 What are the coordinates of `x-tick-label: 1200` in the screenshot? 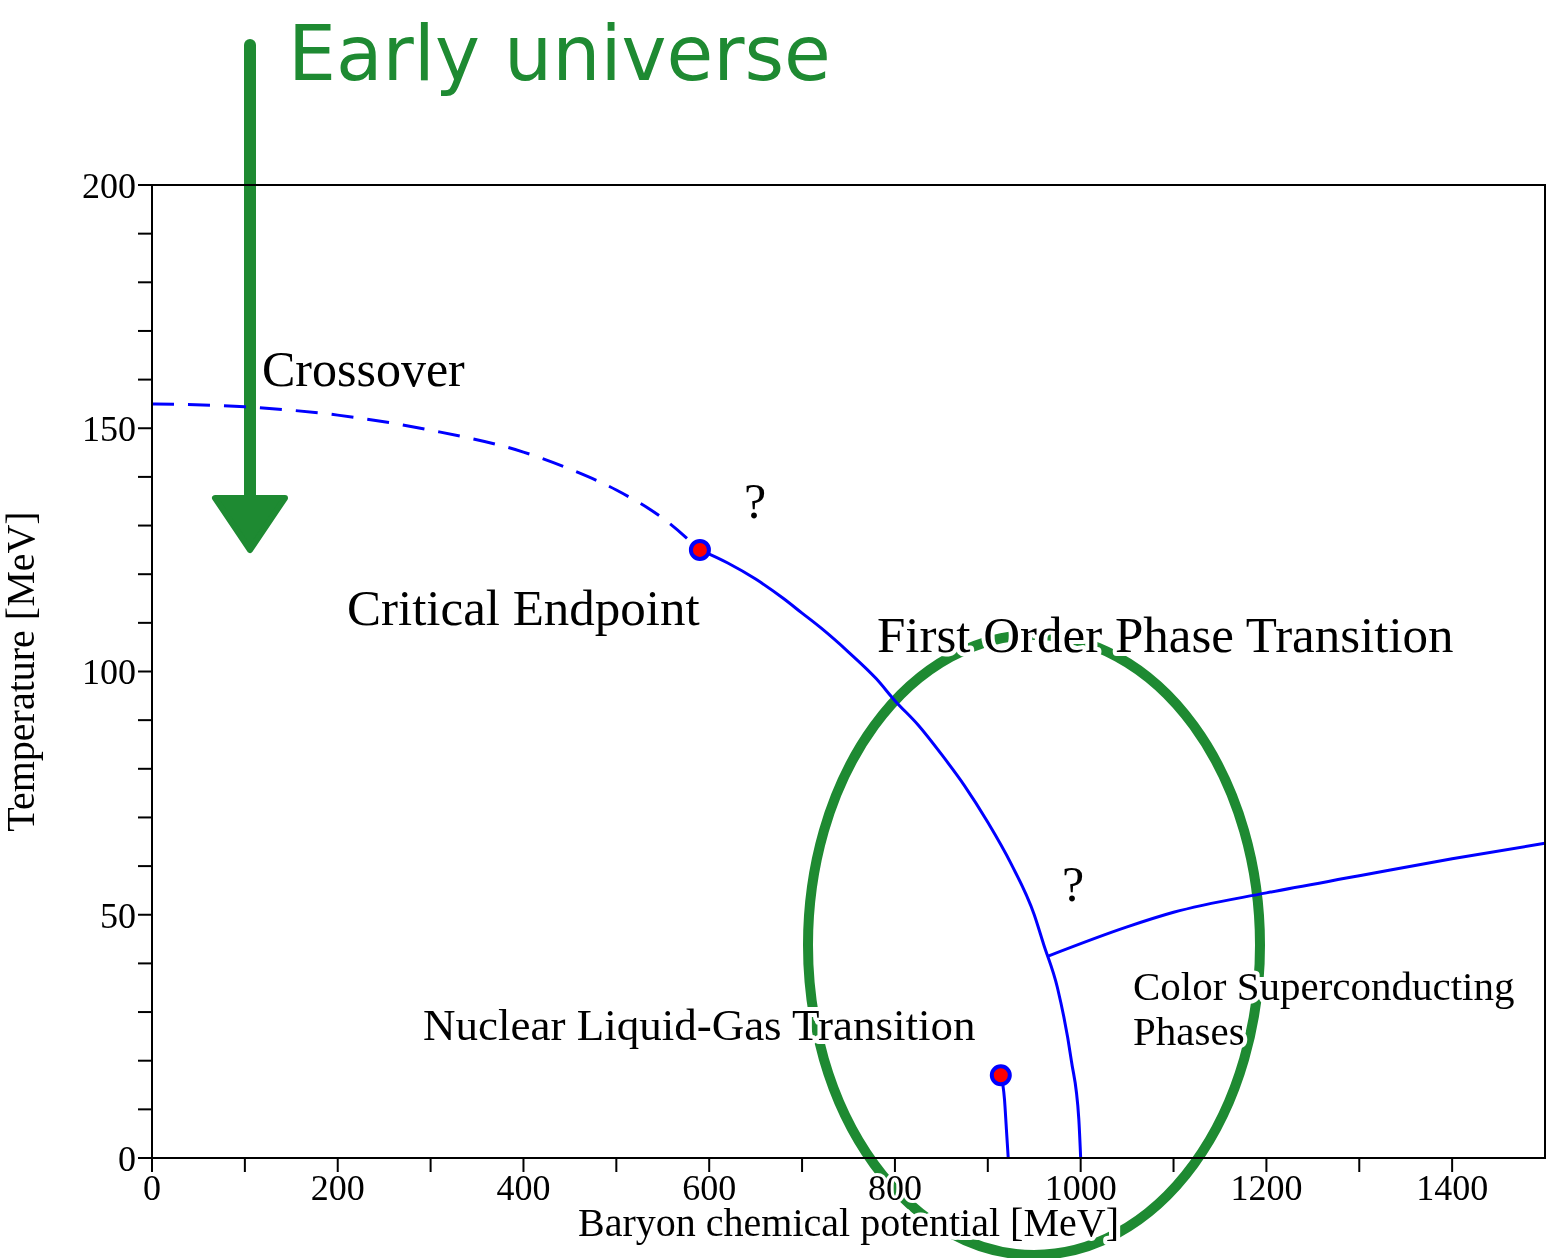 It's located at (1266, 1187).